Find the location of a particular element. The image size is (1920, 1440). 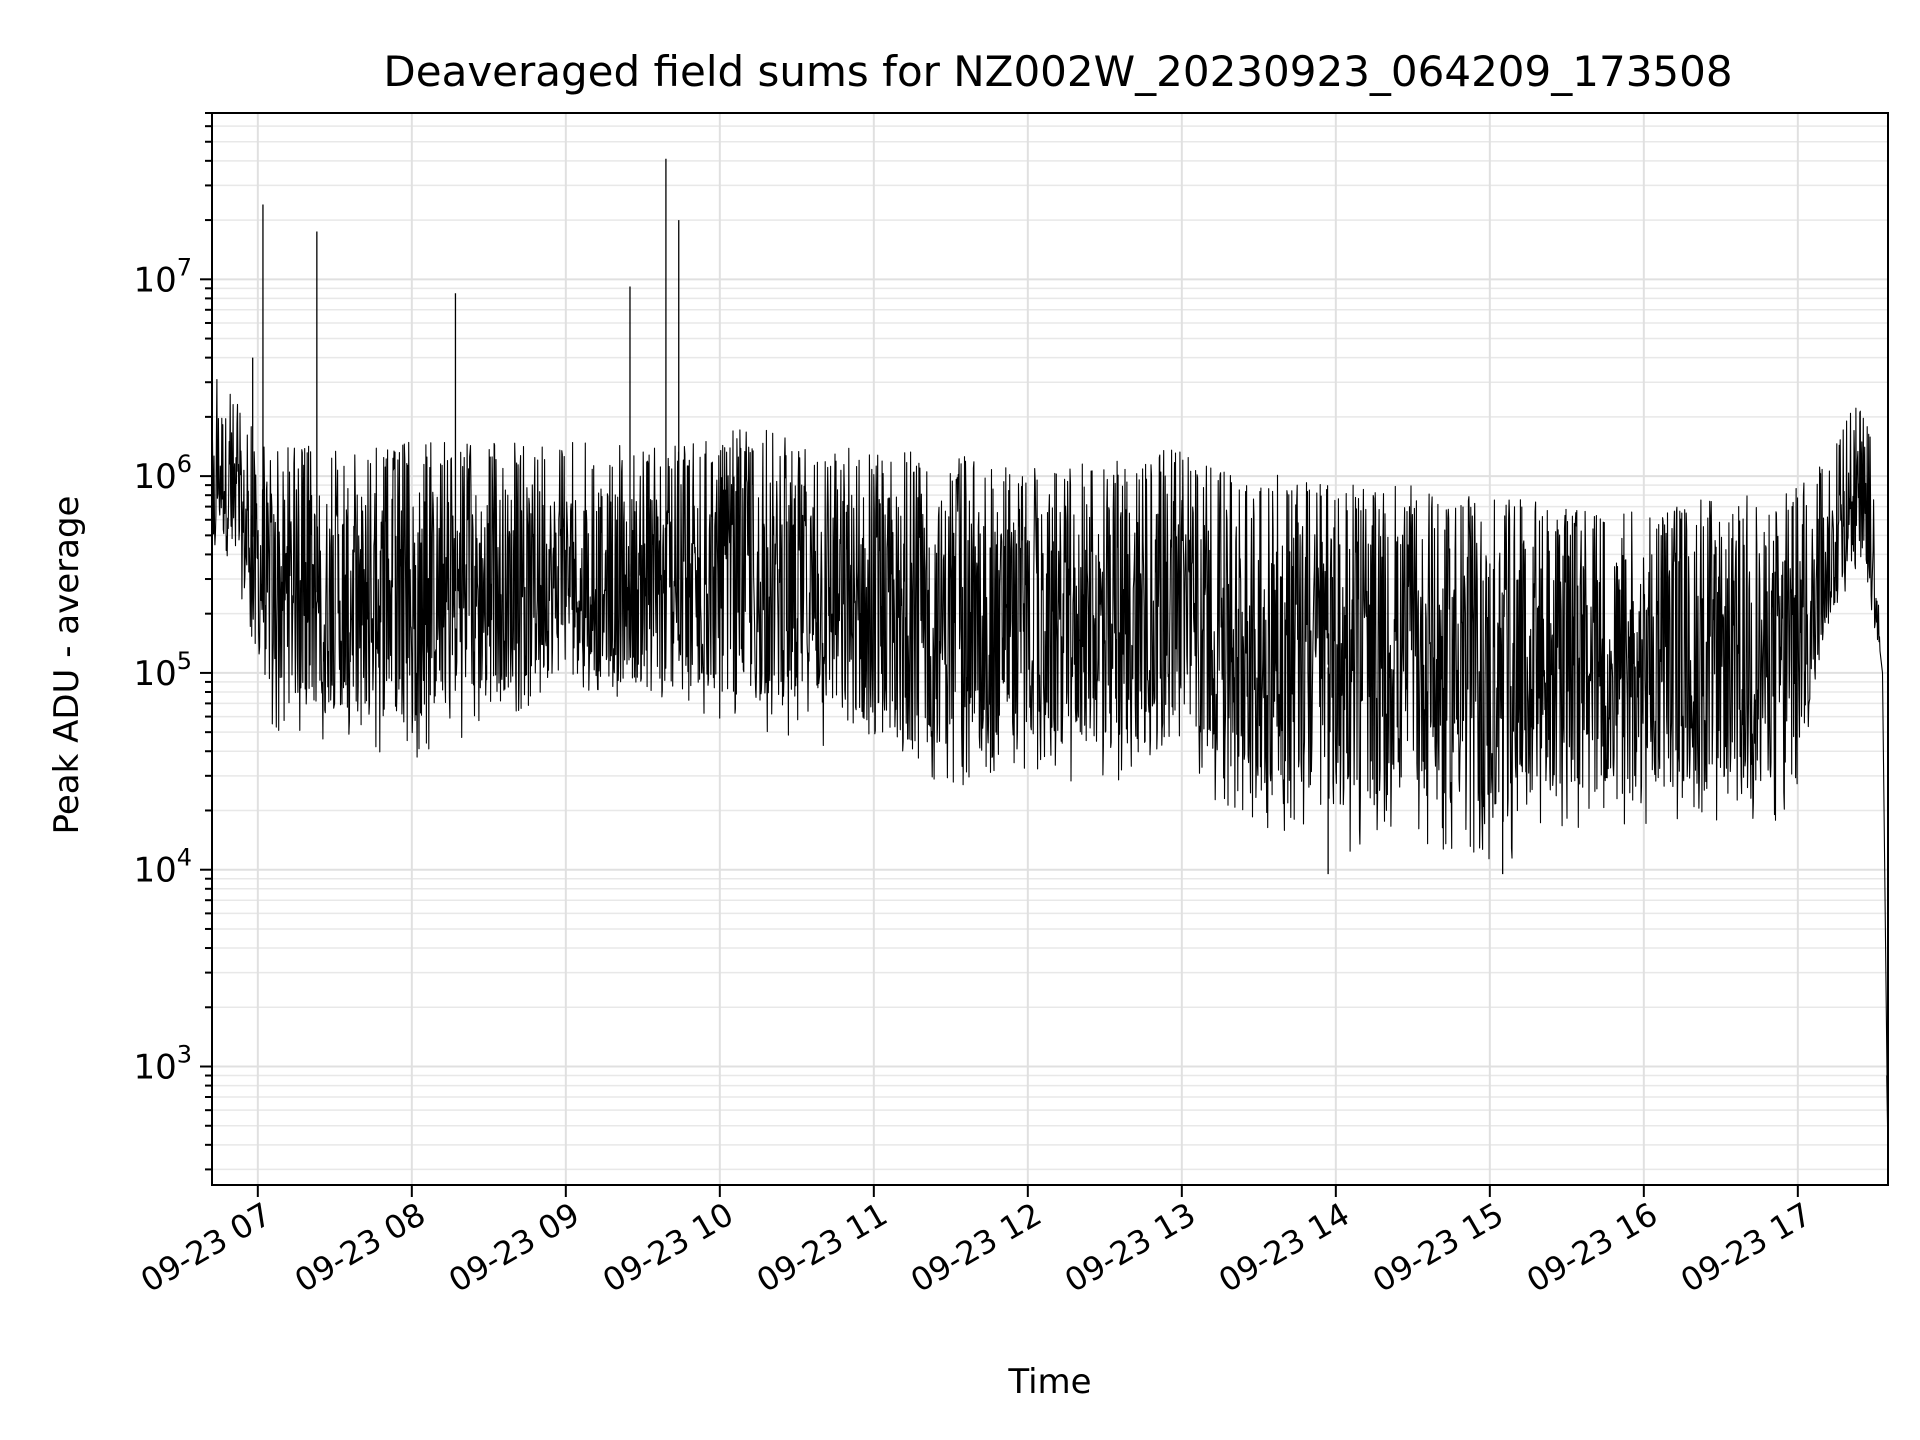

x-axis-label: Time is located at coordinates (1049, 1382).